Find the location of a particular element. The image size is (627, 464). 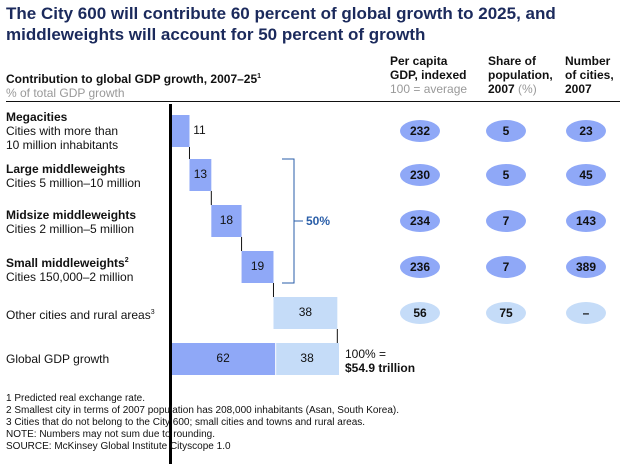

row-label-global: Global GDP growth is located at coordinates (57, 359).